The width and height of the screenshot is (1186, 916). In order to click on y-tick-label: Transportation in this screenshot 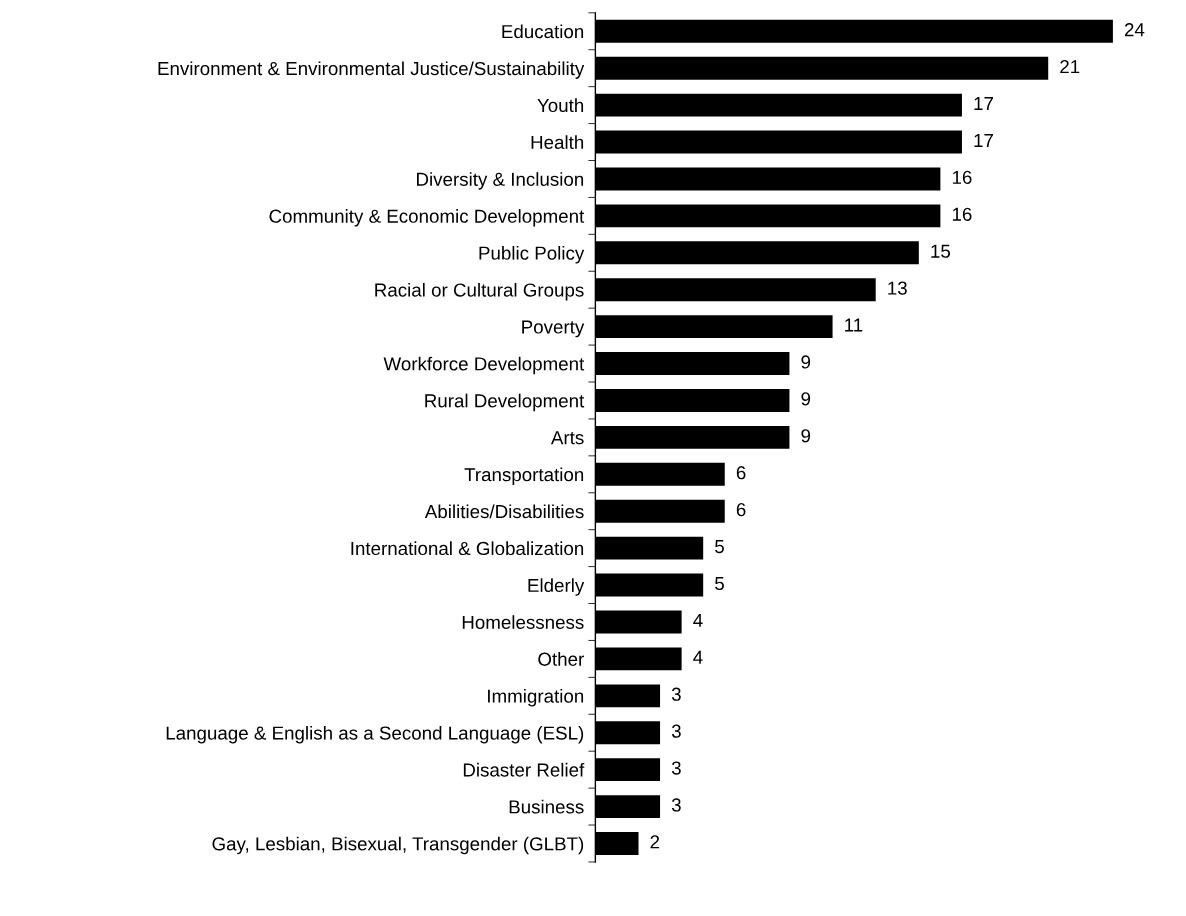, I will do `click(524, 476)`.